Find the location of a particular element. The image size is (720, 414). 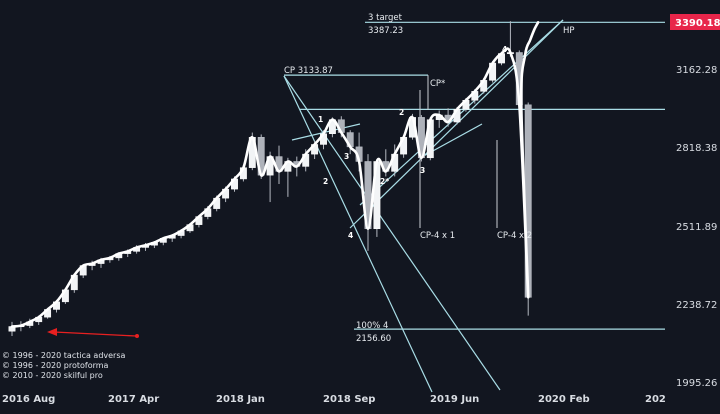

x-tick-label: 2016 Aug is located at coordinates (28, 399).